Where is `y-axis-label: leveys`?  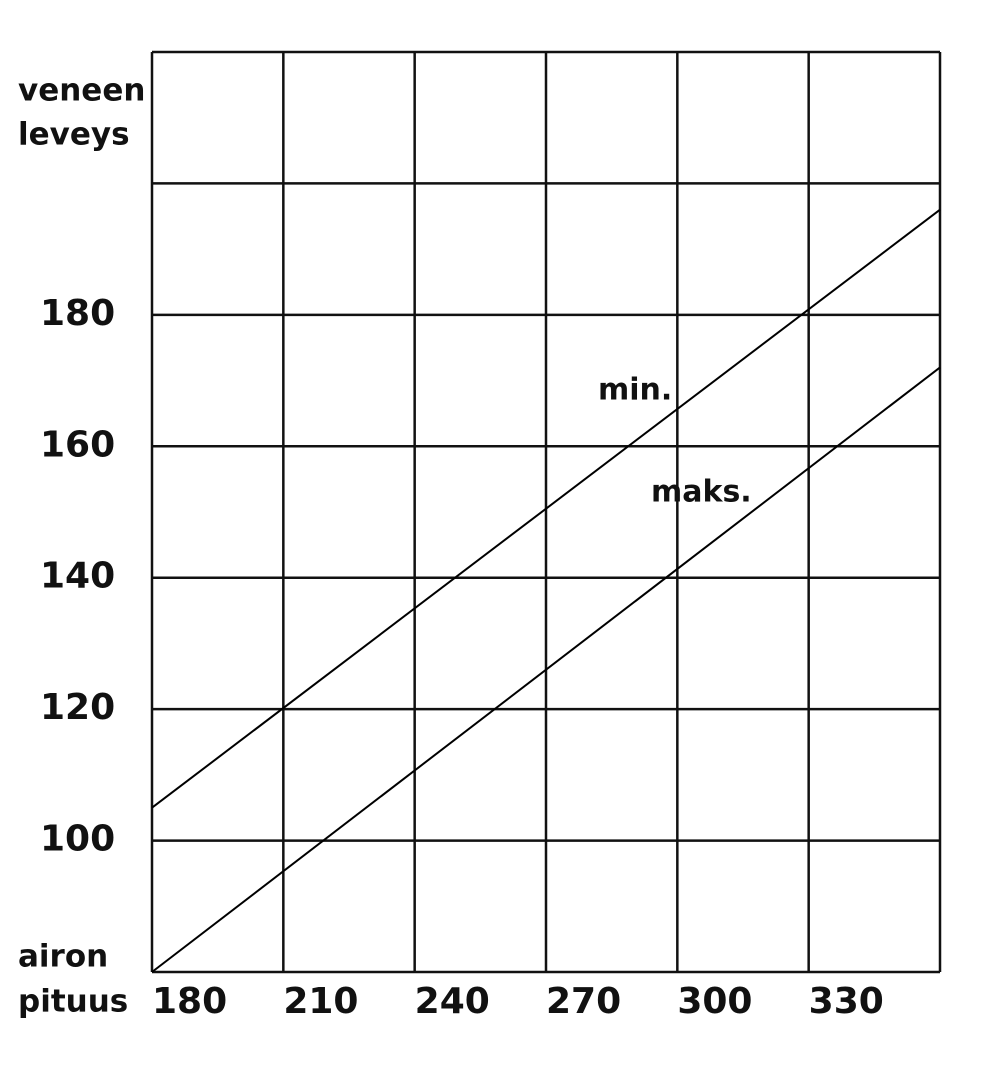 y-axis-label: leveys is located at coordinates (74, 135).